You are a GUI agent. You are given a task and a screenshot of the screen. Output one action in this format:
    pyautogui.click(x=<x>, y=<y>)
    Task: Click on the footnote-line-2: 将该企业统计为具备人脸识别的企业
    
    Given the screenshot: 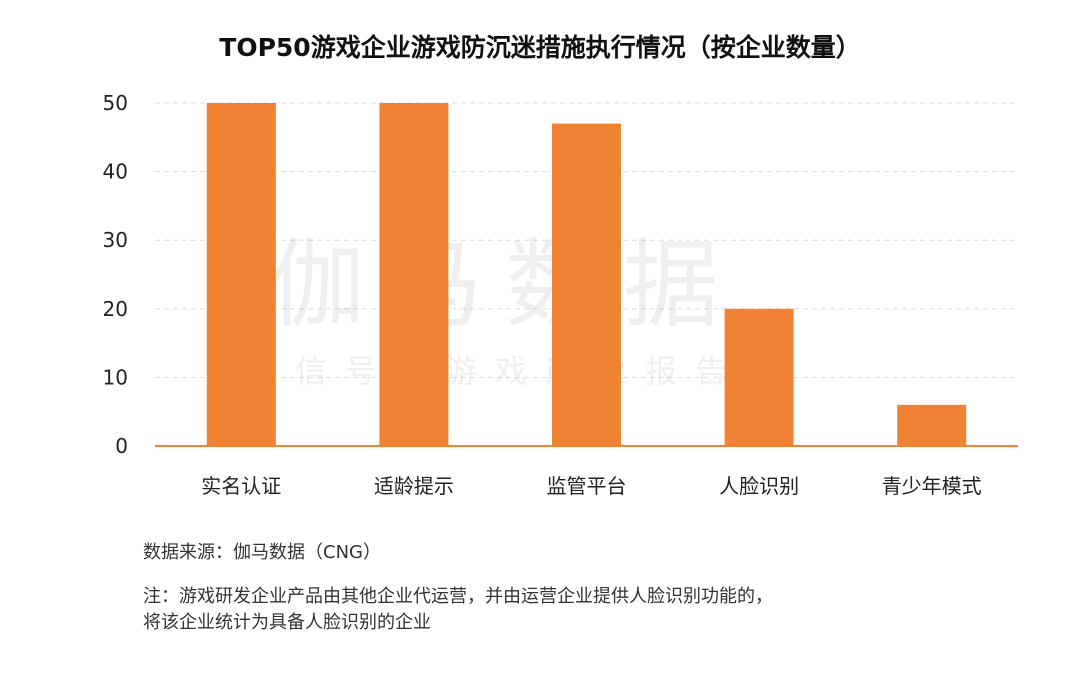 What is the action you would take?
    pyautogui.click(x=287, y=622)
    